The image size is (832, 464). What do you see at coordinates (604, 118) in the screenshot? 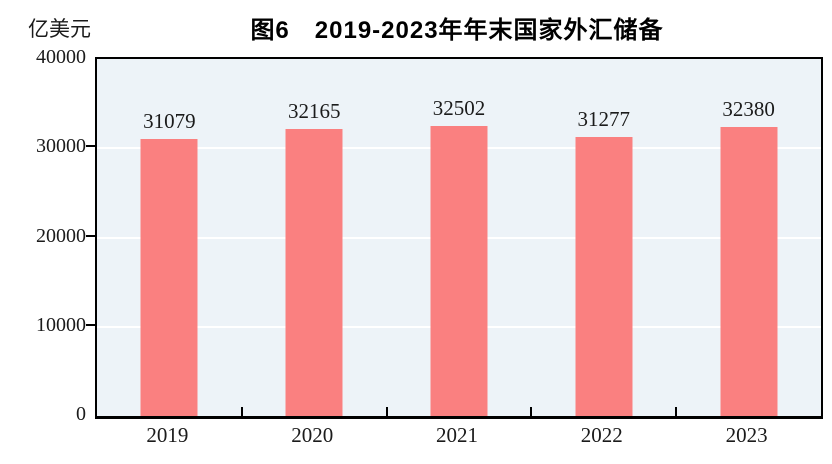
I see `bar-value-label: 31277` at bounding box center [604, 118].